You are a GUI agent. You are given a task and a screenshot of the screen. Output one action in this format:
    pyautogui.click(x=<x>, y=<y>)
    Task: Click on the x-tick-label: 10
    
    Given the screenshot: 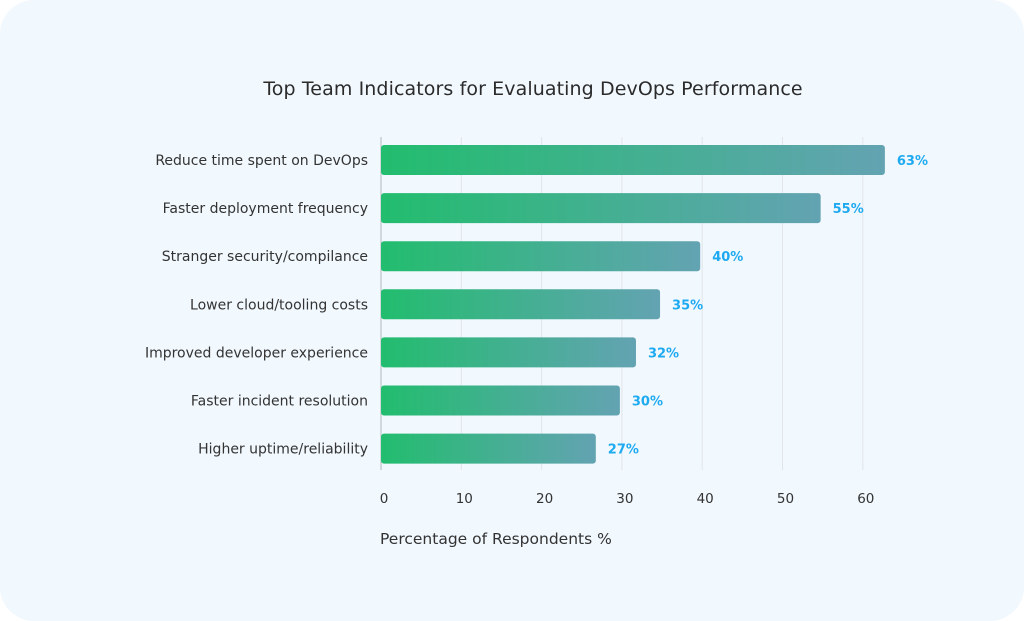 What is the action you would take?
    pyautogui.click(x=464, y=499)
    